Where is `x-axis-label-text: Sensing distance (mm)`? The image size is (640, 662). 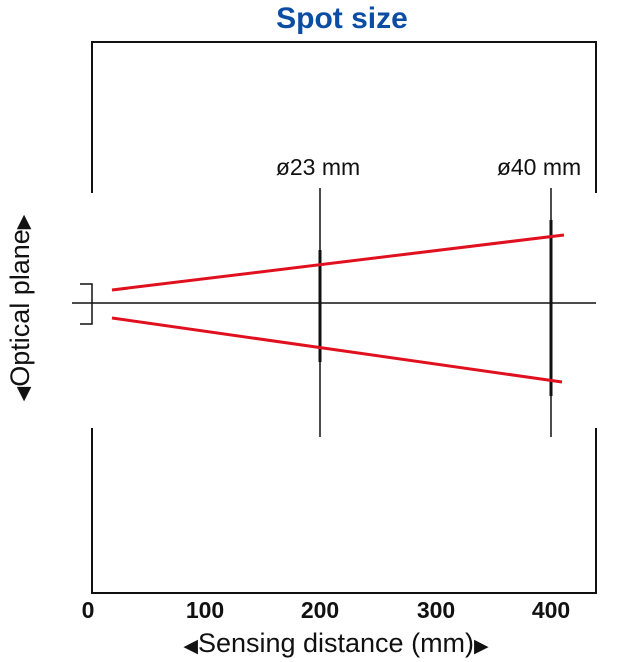
x-axis-label-text: Sensing distance (mm) is located at coordinates (336, 643).